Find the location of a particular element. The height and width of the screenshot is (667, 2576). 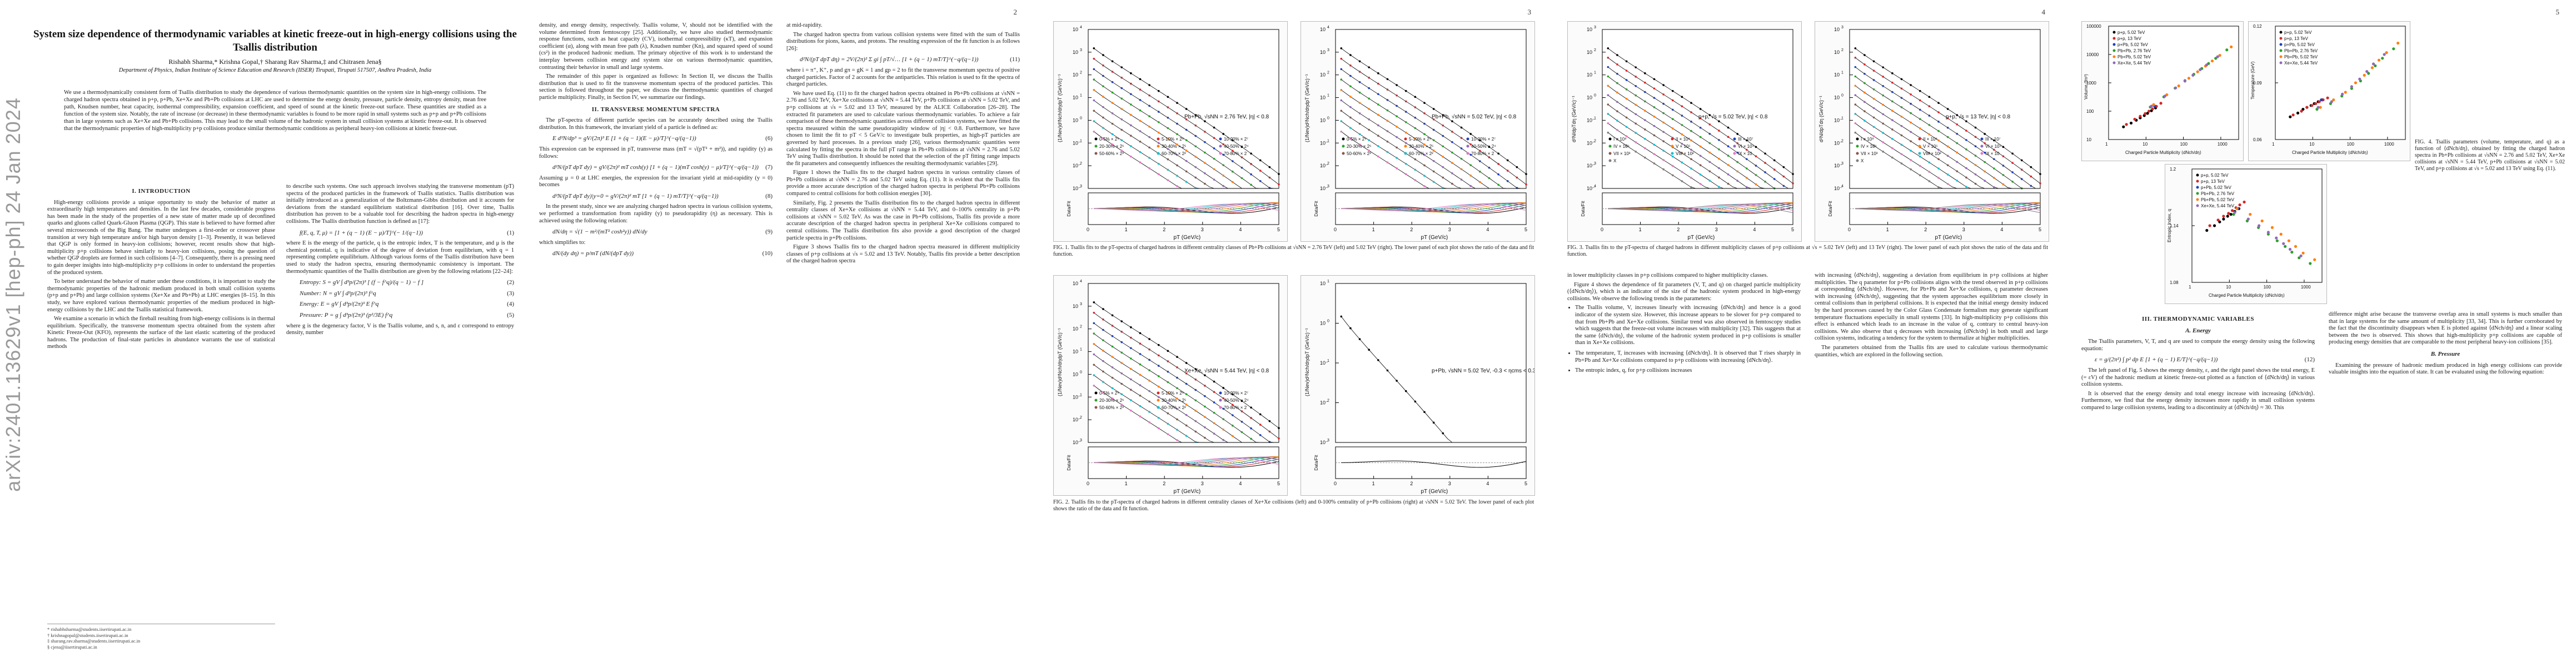

ratio-series is located at coordinates (1948, 208).